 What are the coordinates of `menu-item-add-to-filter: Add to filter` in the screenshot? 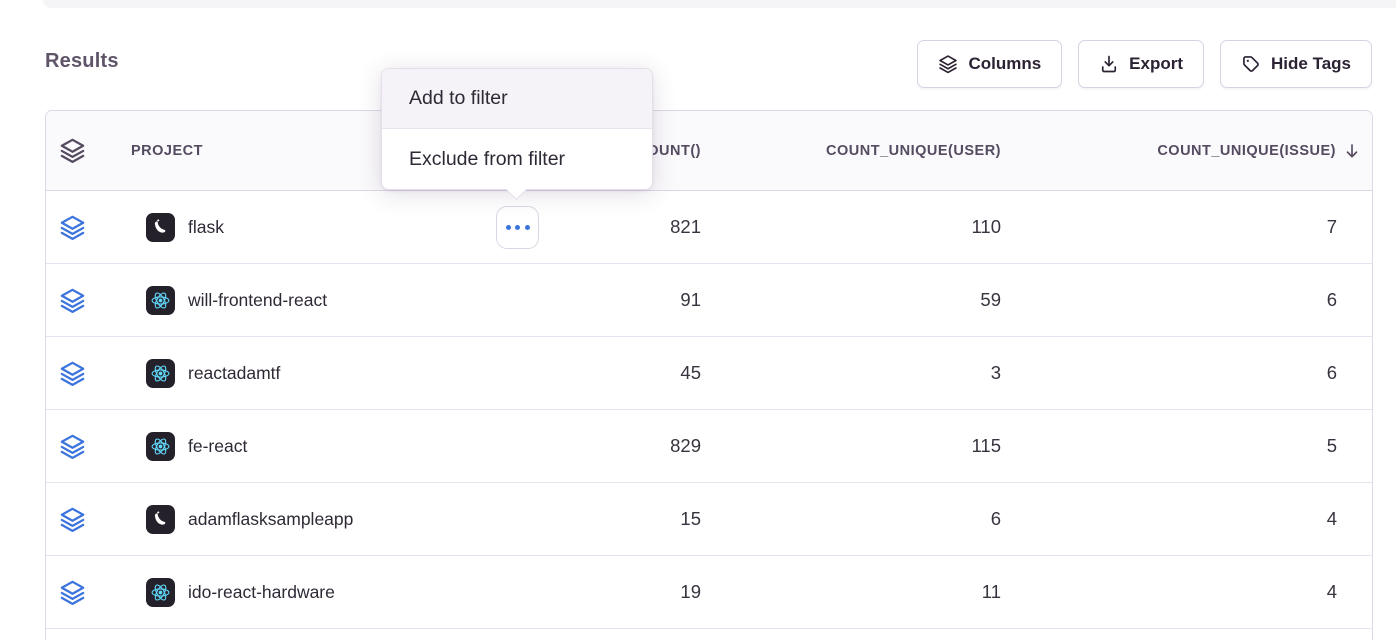 It's located at (517, 99).